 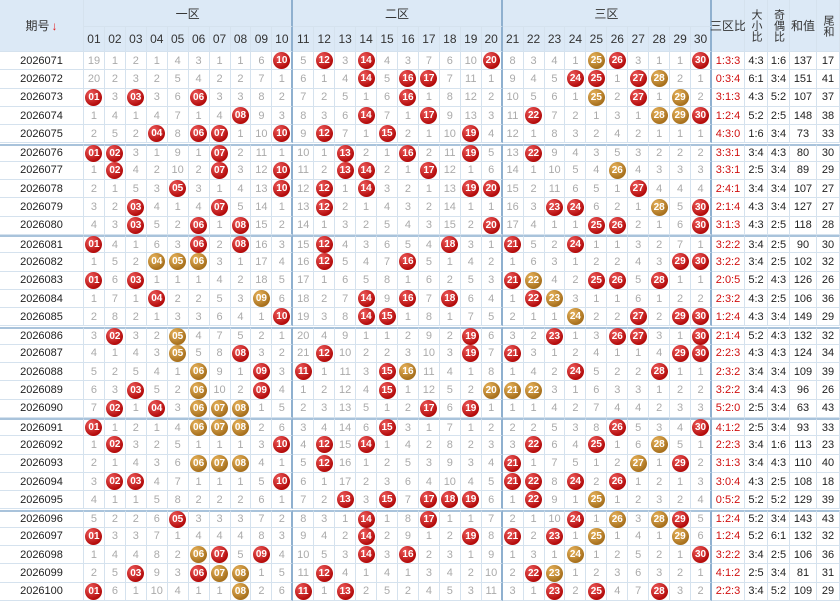 What do you see at coordinates (42, 26) in the screenshot?
I see `period-header: 期号 ↓` at bounding box center [42, 26].